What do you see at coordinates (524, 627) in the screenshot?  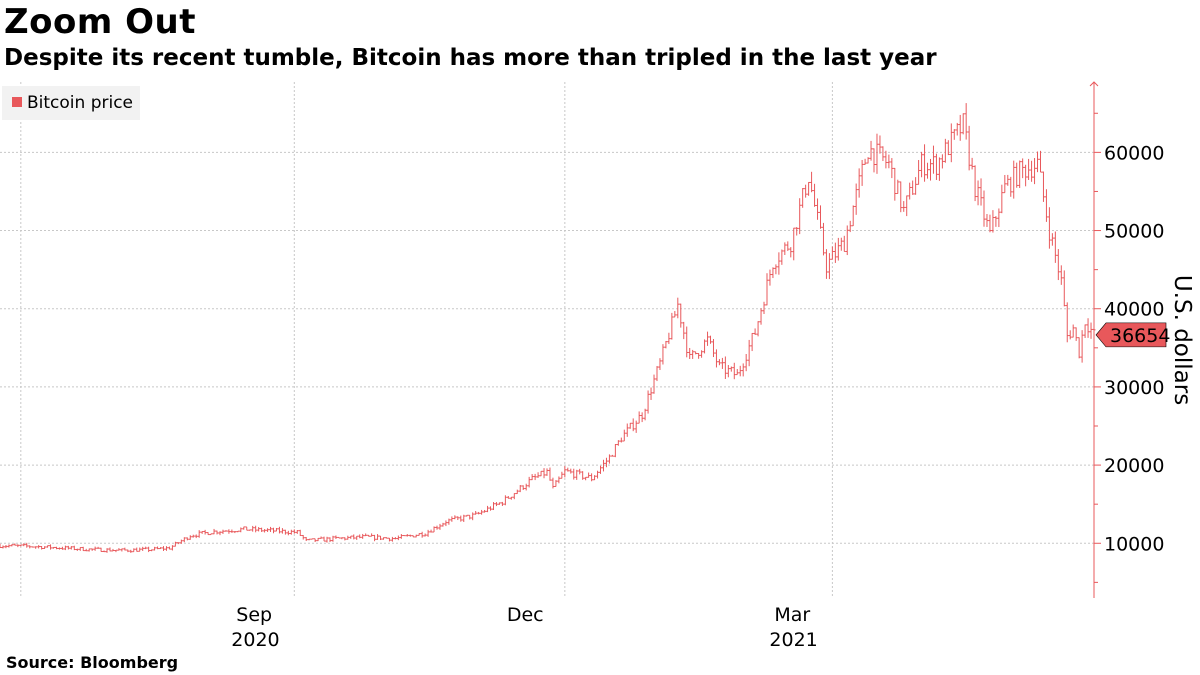 I see `x-axis: JunSep2020DecMar2021` at bounding box center [524, 627].